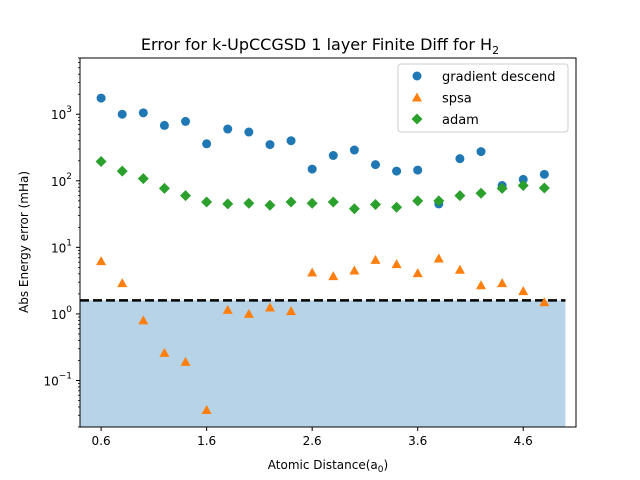 This screenshot has height=480, width=640. I want to click on y-tick-label: 10⁰, so click(61, 313).